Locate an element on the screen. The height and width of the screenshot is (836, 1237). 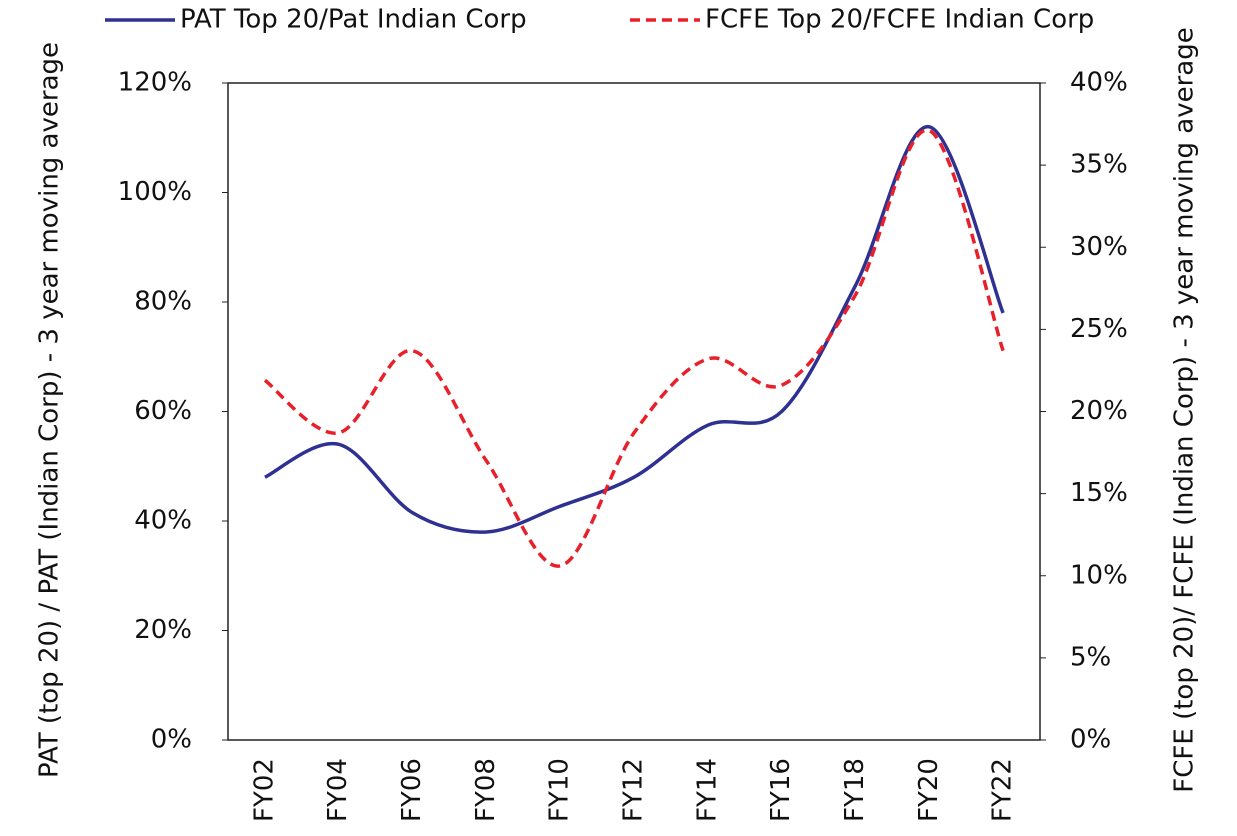
legend-label: FCFE Top 20/FCFE Indian Corp is located at coordinates (899, 20).